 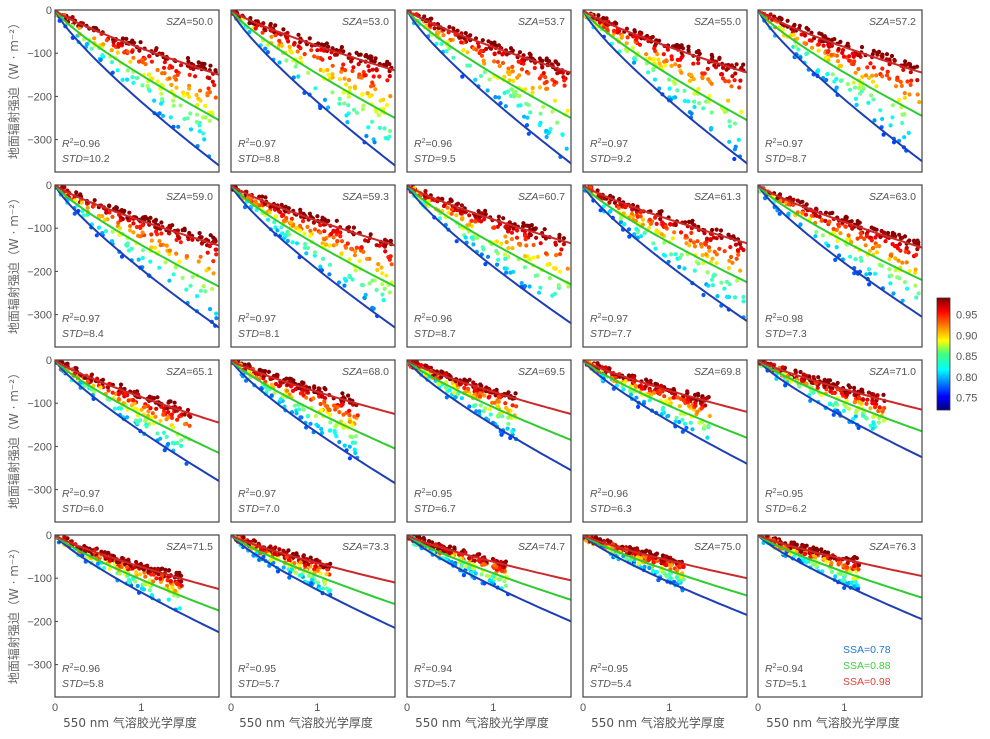 I want to click on sza-label: SZA=50.0, so click(x=189, y=22).